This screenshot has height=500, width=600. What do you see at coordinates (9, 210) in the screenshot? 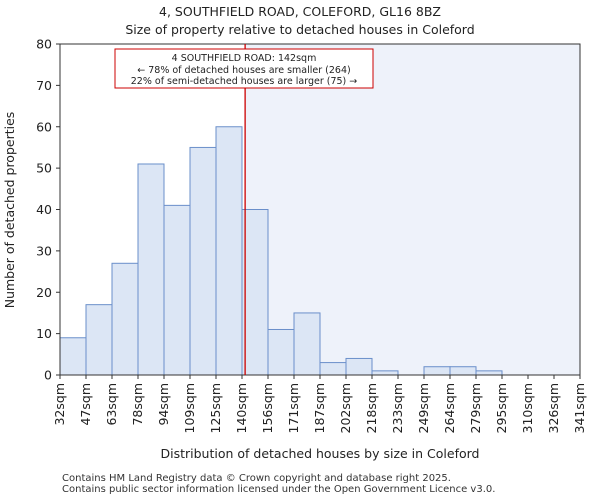
I see `y-axis-label: Number of detached properties` at bounding box center [9, 210].